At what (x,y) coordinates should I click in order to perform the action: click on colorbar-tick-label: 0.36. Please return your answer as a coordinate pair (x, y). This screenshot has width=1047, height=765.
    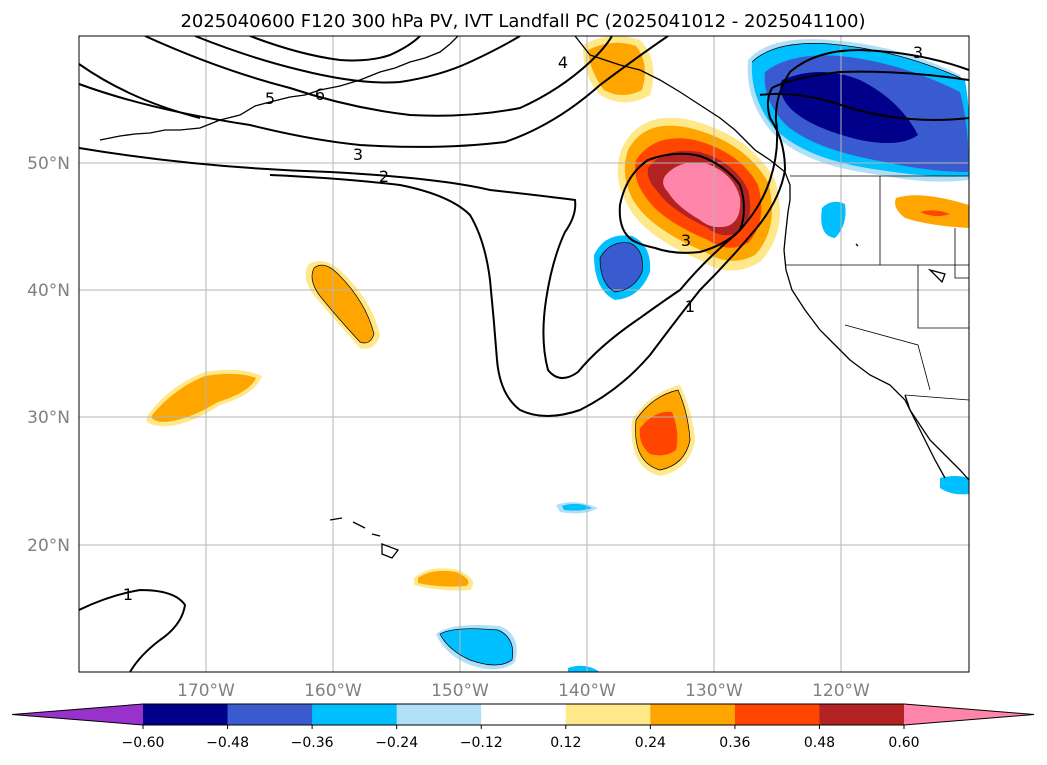
    Looking at the image, I should click on (734, 743).